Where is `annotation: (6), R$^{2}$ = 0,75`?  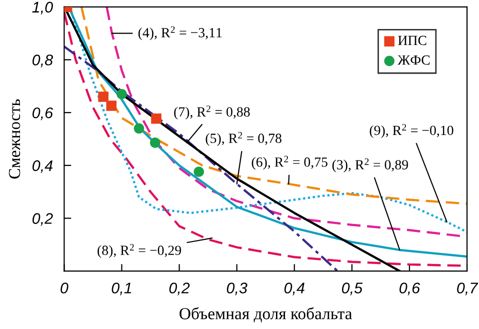 annotation: (6), R$^{2}$ = 0,75 is located at coordinates (290, 163).